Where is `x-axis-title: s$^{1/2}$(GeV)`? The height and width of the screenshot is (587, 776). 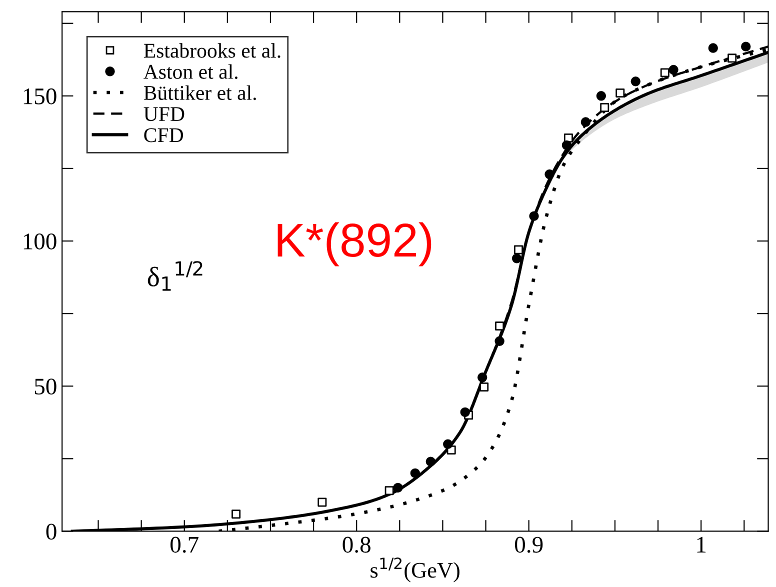 x-axis-title: s$^{1/2}$(GeV) is located at coordinates (415, 570).